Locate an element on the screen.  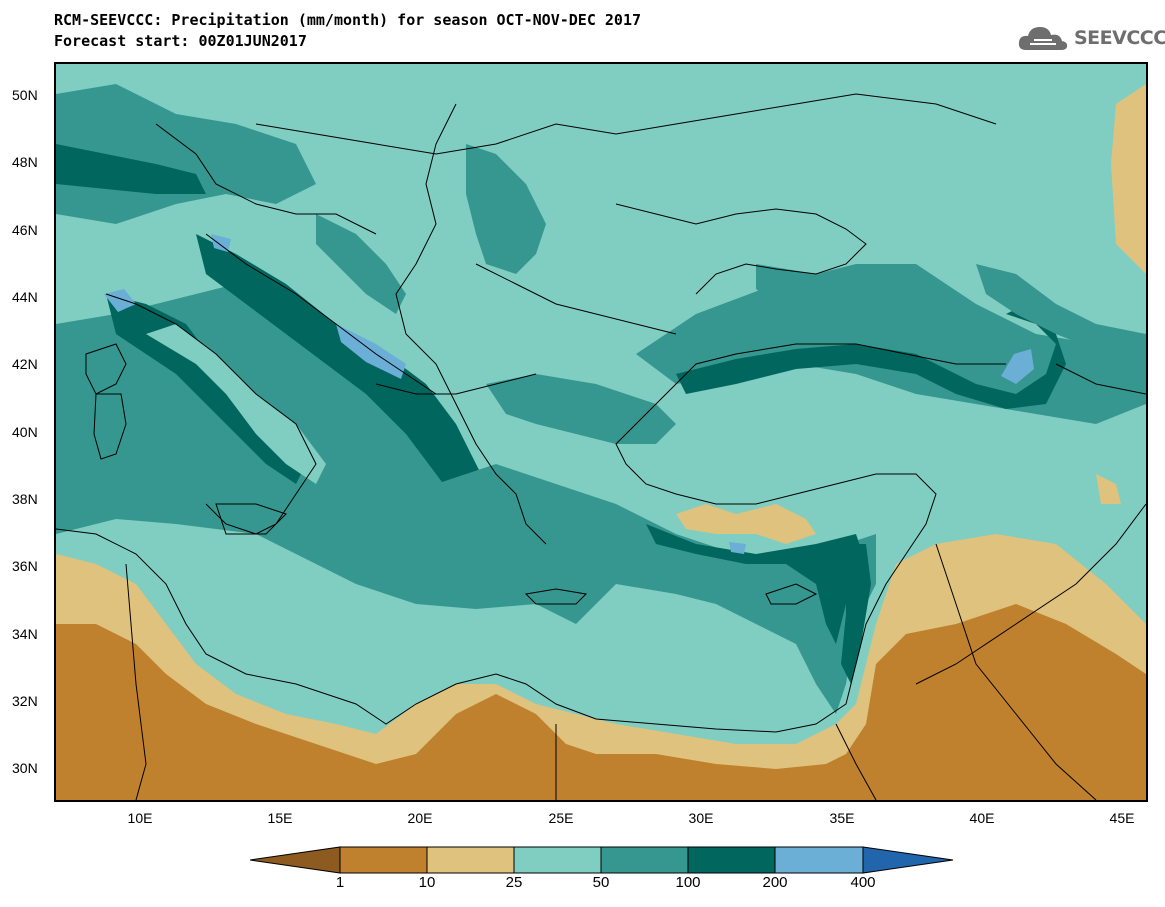
black-sea-field is located at coordinates (891, 344).